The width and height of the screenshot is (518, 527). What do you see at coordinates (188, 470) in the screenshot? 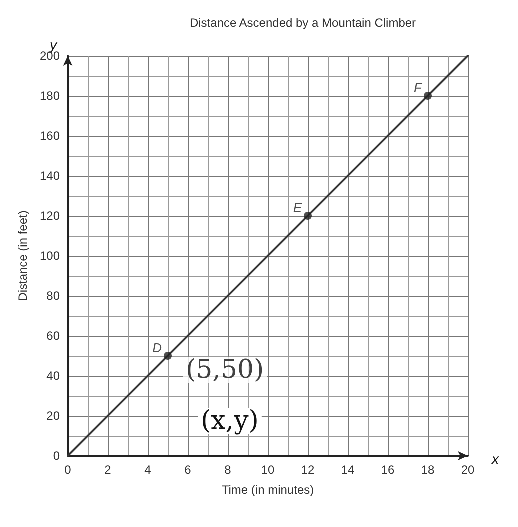
I see `x-tick-label: 6` at bounding box center [188, 470].